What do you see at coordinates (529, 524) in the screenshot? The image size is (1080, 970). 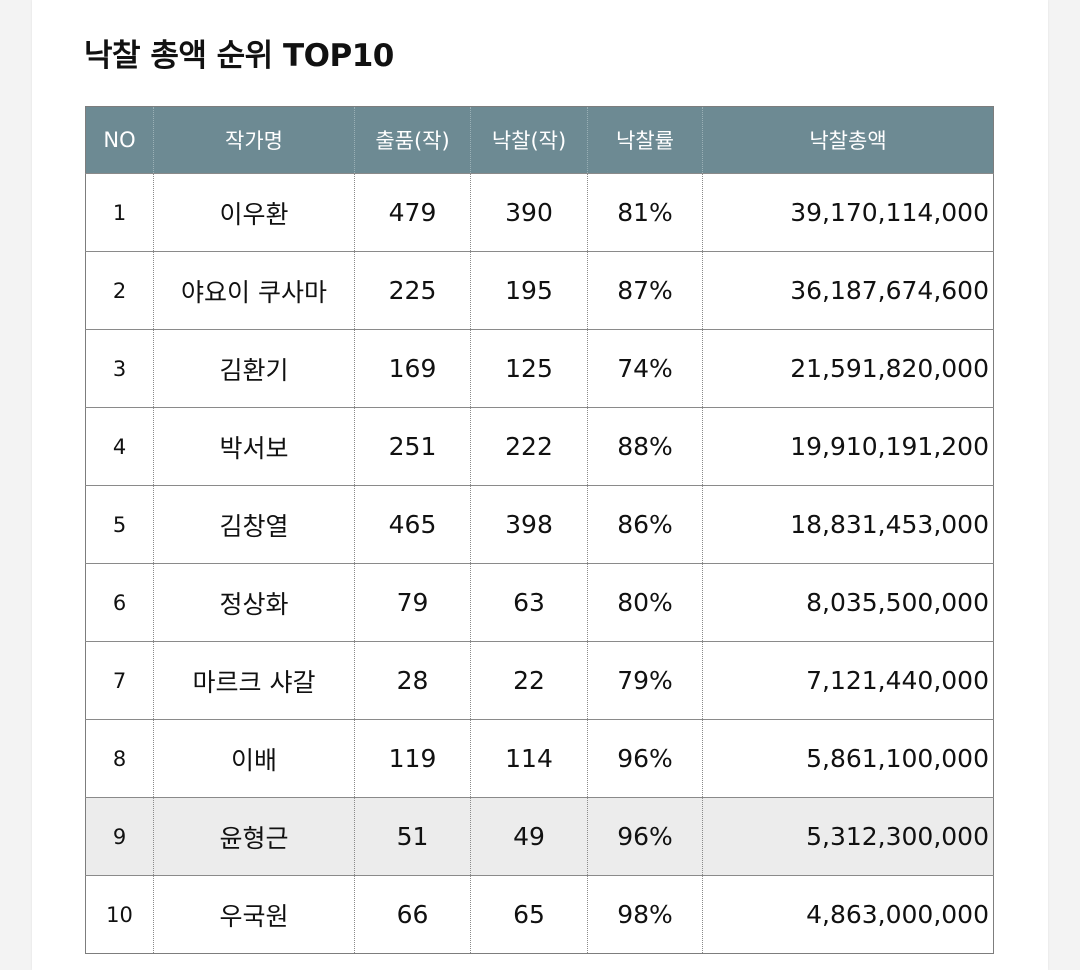 I see `cell-sold: 398` at bounding box center [529, 524].